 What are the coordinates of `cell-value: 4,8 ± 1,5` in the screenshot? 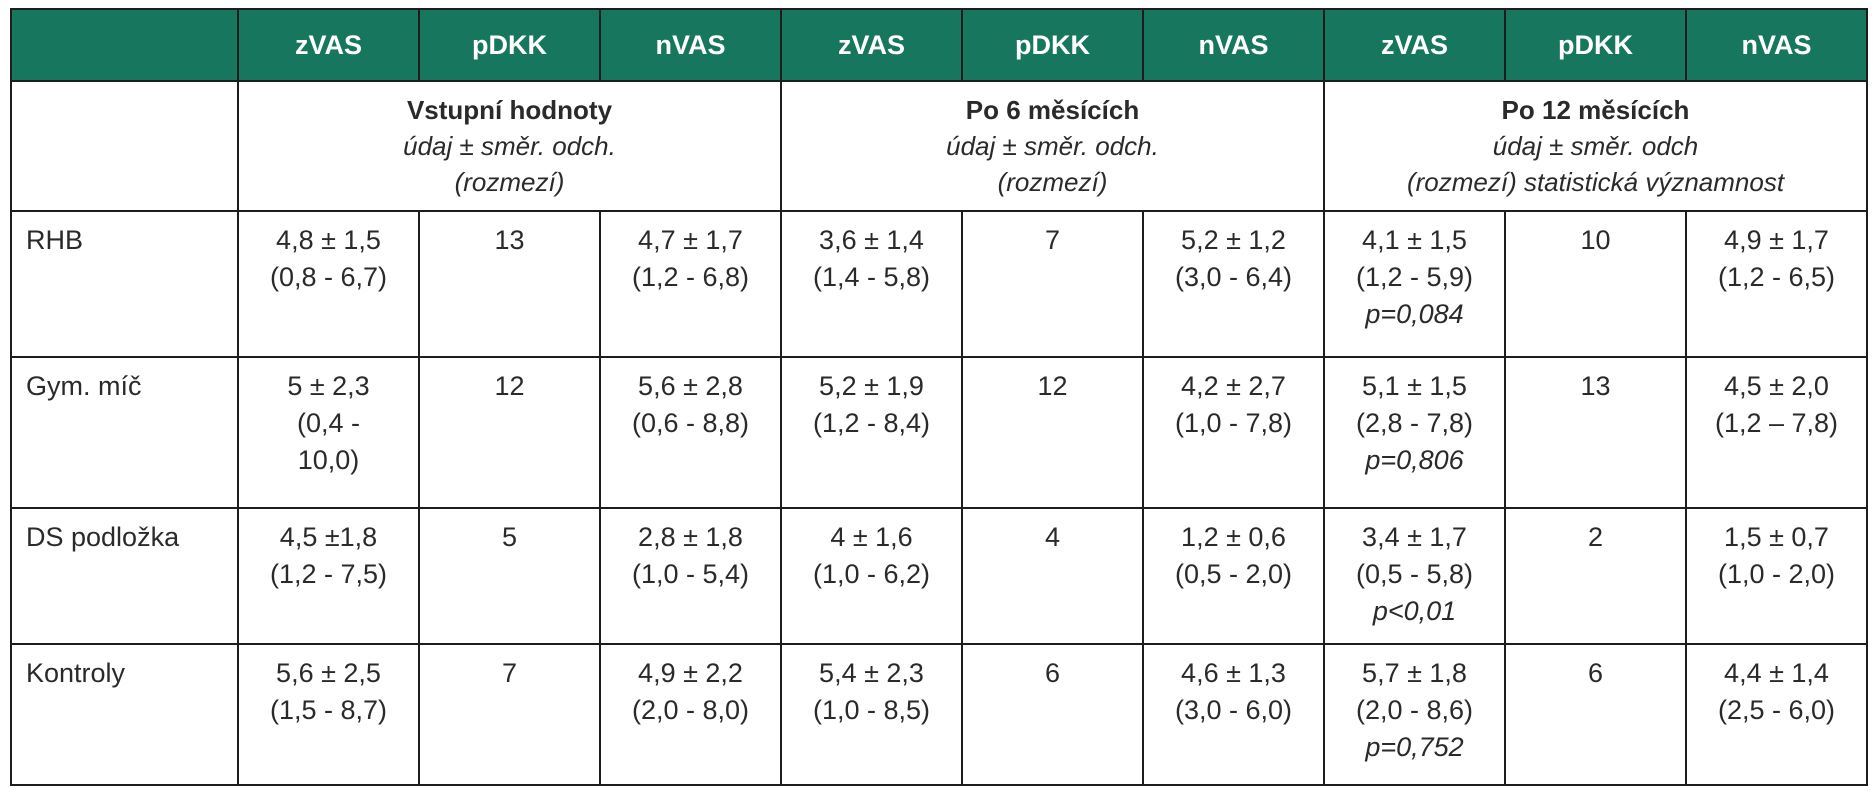 It's located at (328, 240).